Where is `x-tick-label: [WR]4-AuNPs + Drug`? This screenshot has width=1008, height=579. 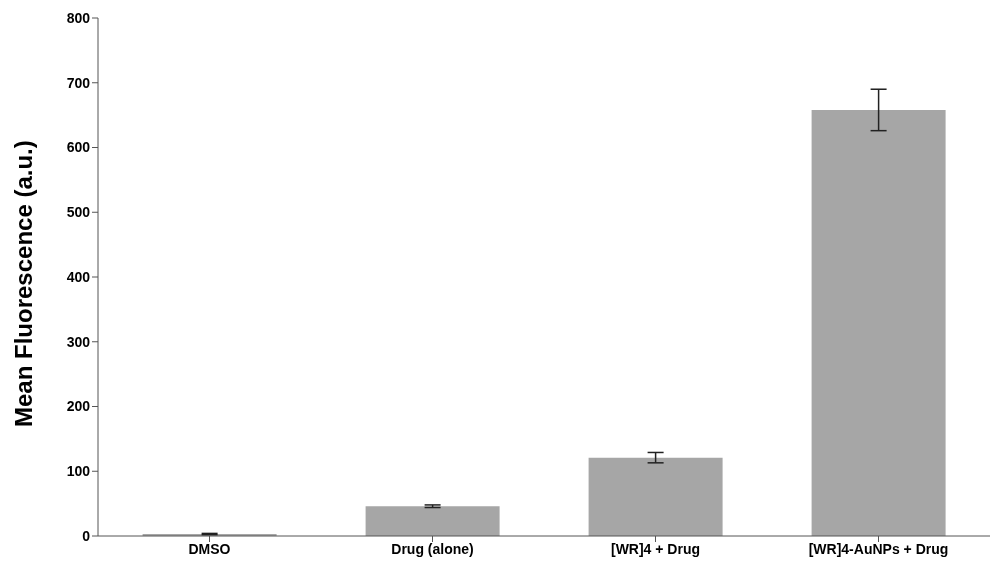
x-tick-label: [WR]4-AuNPs + Drug is located at coordinates (878, 548).